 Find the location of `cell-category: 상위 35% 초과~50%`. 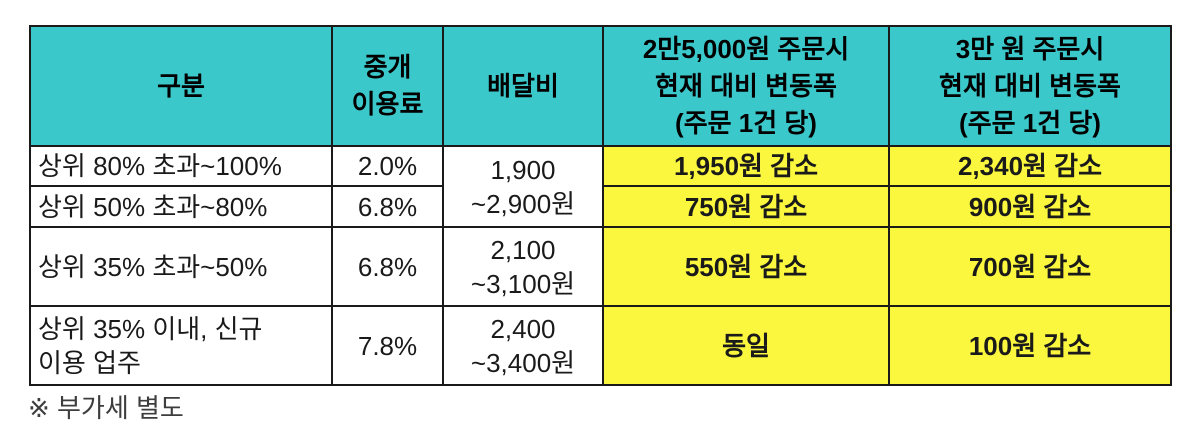

cell-category: 상위 35% 초과~50% is located at coordinates (181, 266).